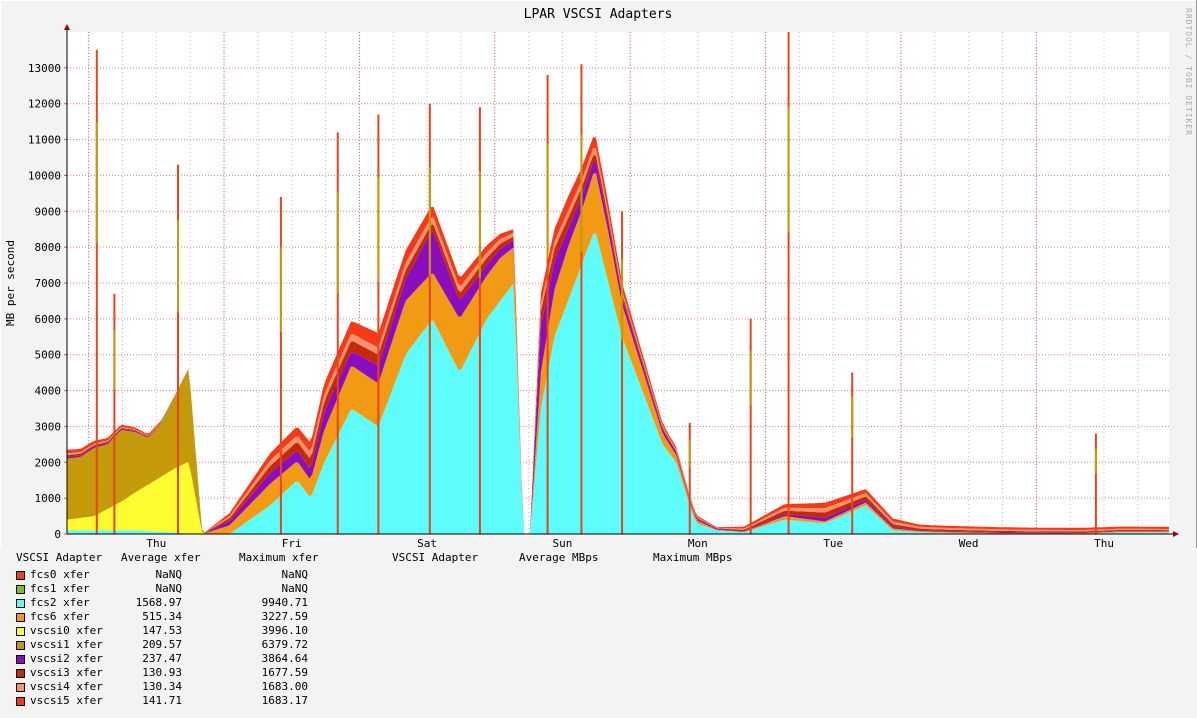 Image resolution: width=1197 pixels, height=718 pixels. Describe the element at coordinates (66, 630) in the screenshot. I see `legend-series-name: vscsi0 xfer` at that location.